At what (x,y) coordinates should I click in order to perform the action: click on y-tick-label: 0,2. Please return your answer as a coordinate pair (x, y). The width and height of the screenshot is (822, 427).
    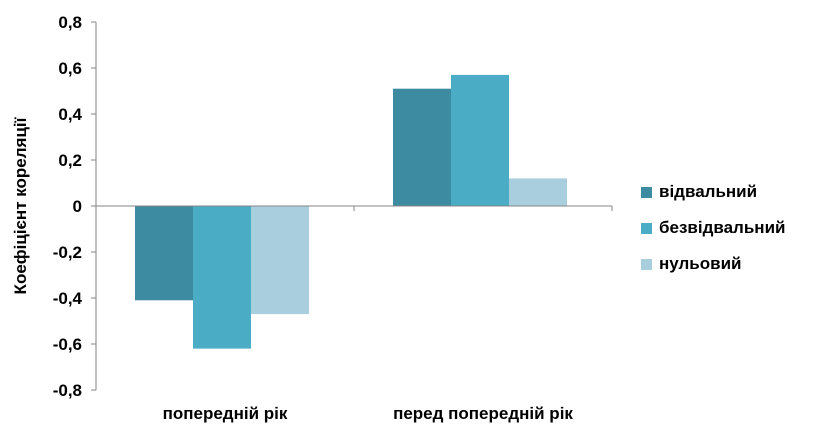
    Looking at the image, I should click on (70, 160).